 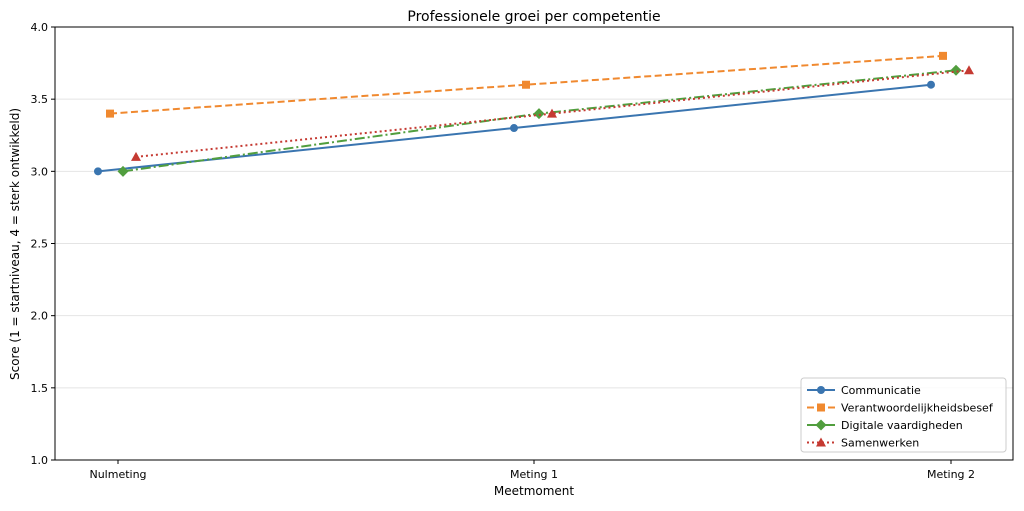 I want to click on x-axis-label: Meetmoment, so click(x=534, y=491).